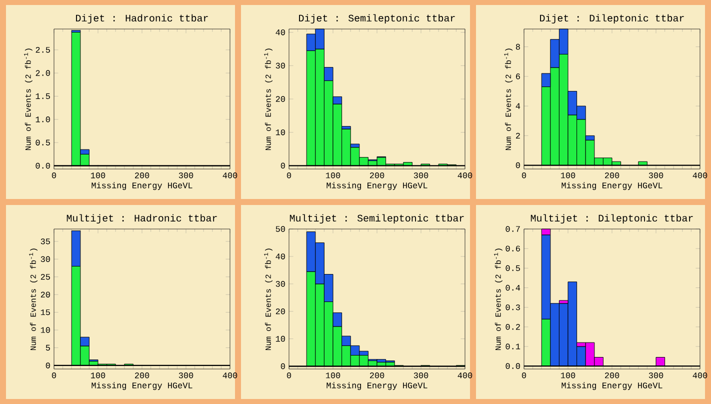 This screenshot has height=404, width=711. I want to click on chart-title: Dijet : Hadronic ttbar, so click(142, 19).